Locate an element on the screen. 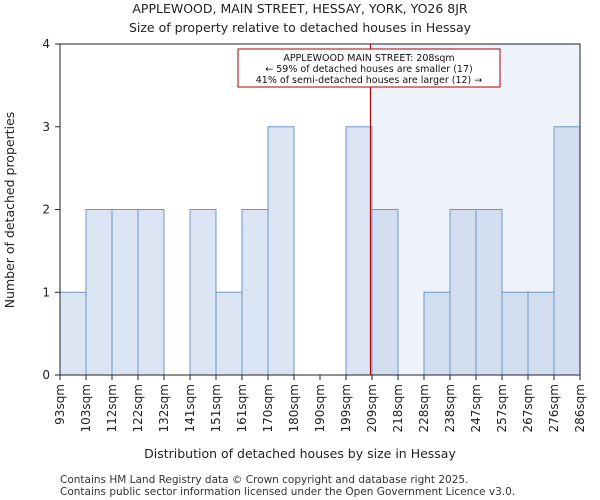 The image size is (600, 500). y-axis-label: Number of detached properties is located at coordinates (9, 210).